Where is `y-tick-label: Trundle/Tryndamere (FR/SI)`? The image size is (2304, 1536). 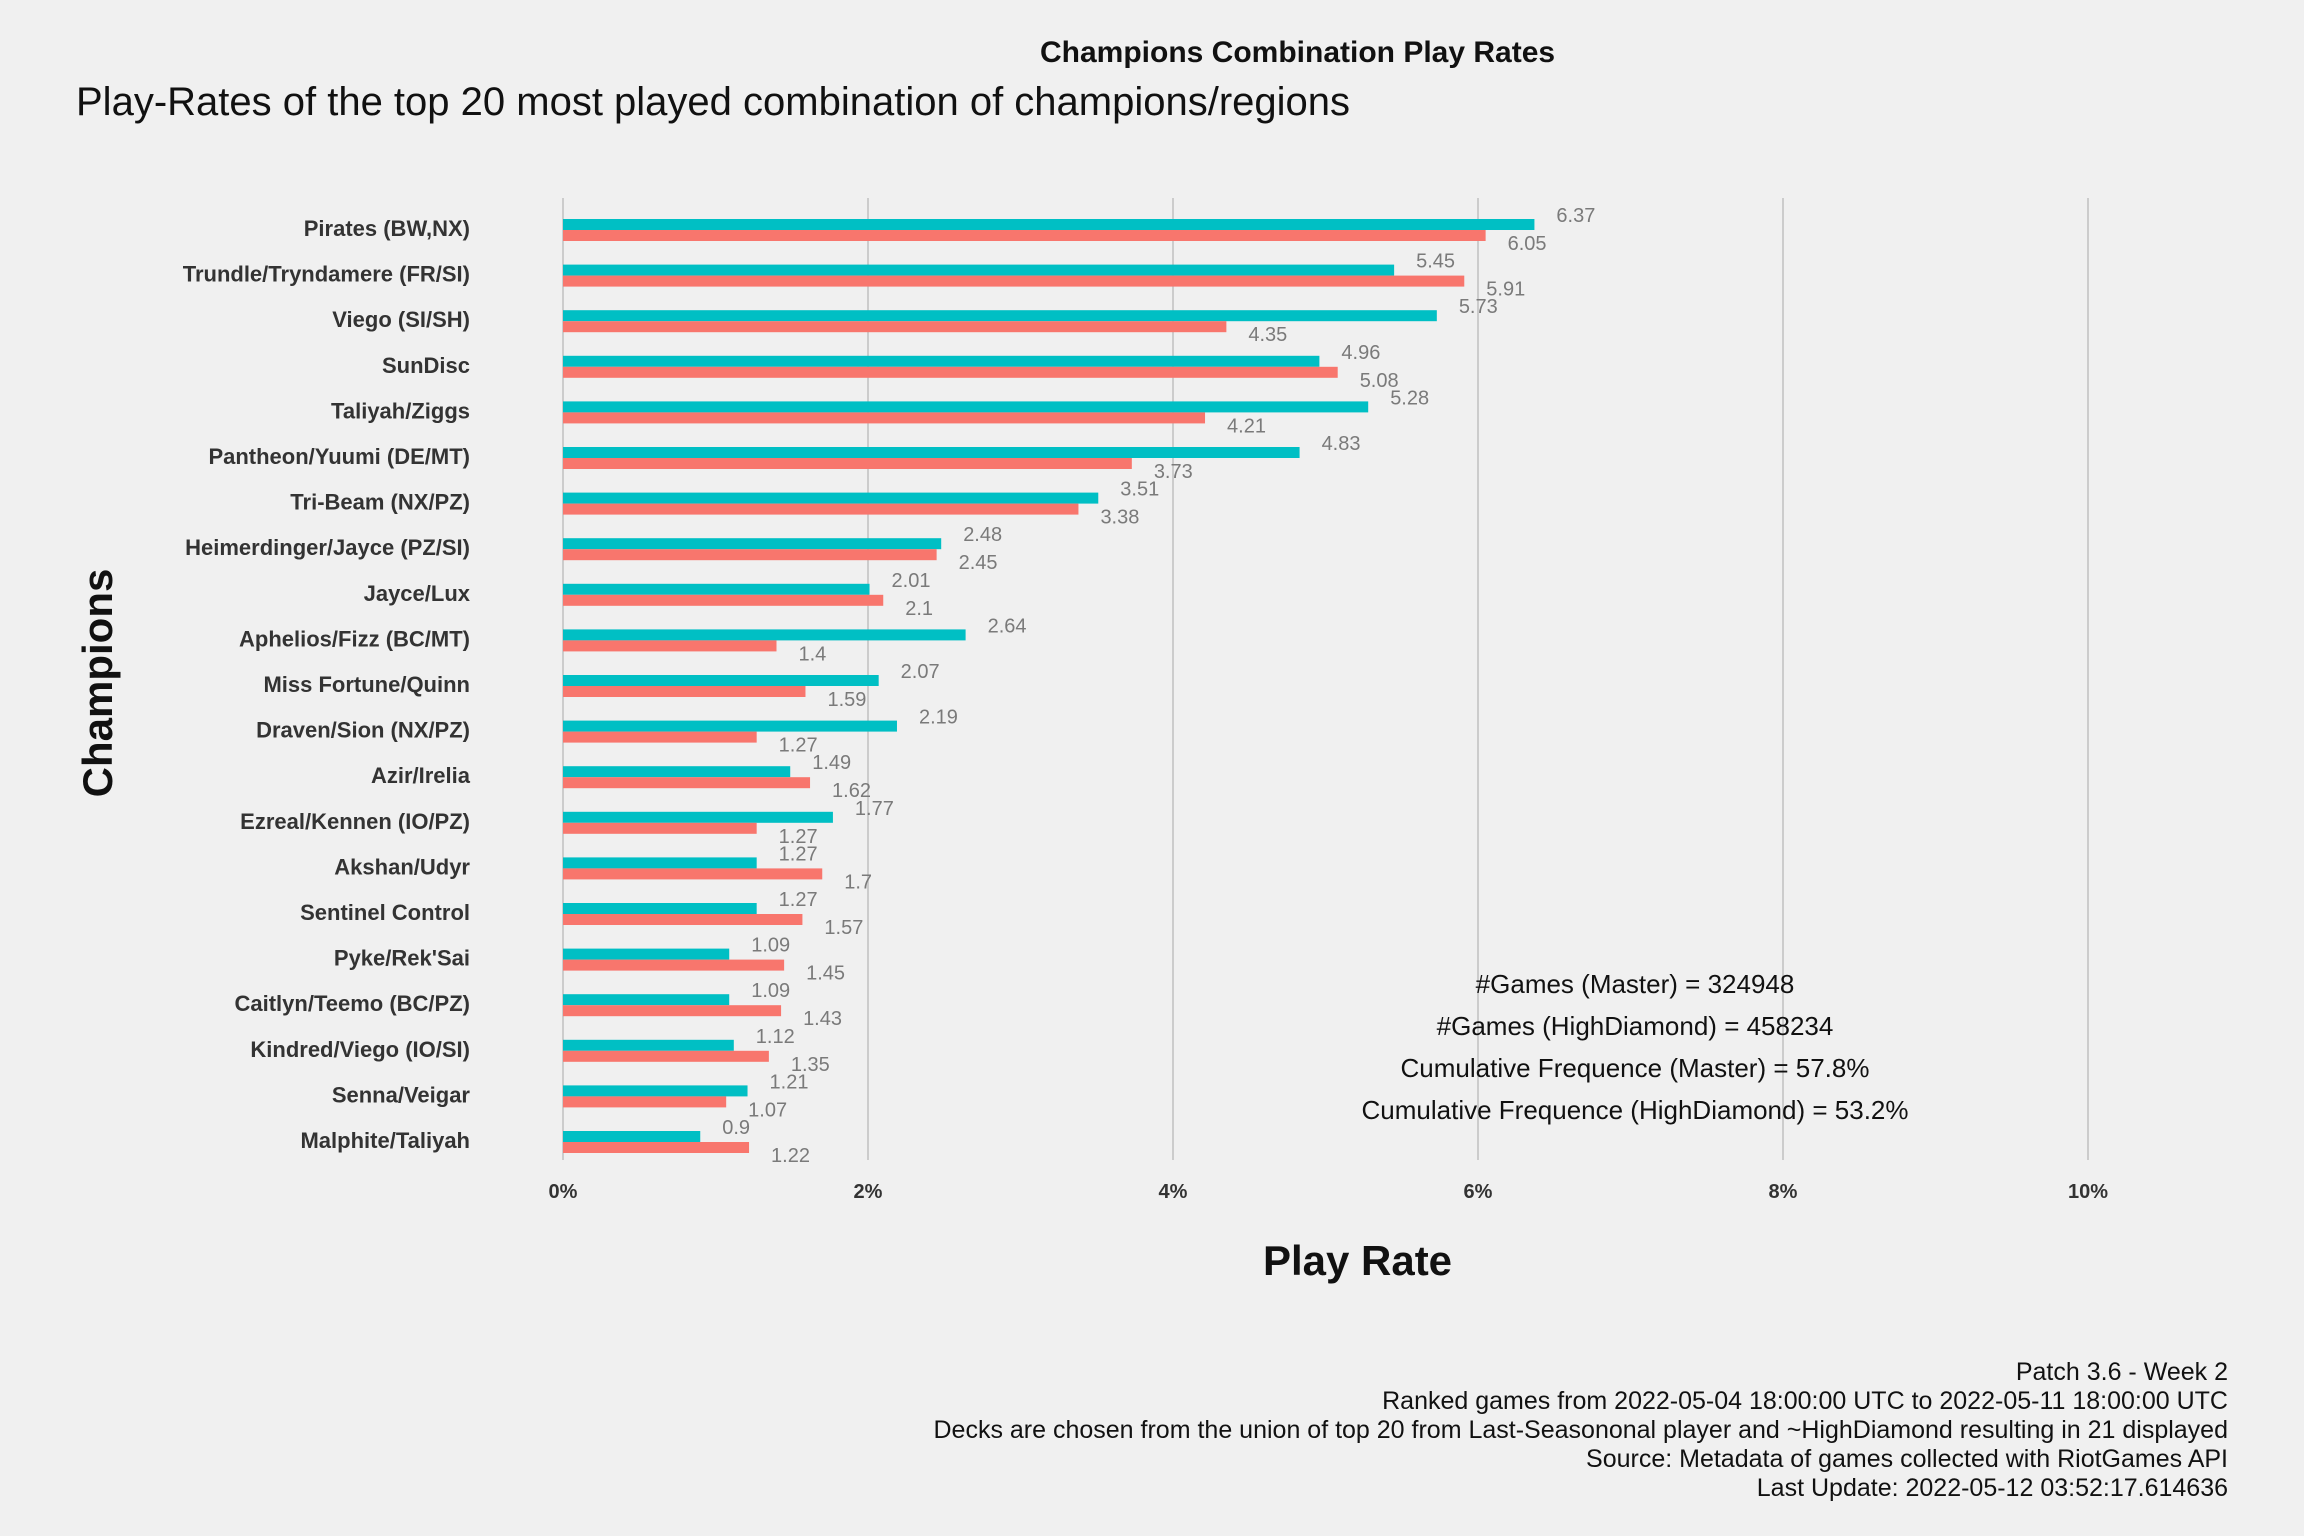
y-tick-label: Trundle/Tryndamere (FR/SI) is located at coordinates (326, 274).